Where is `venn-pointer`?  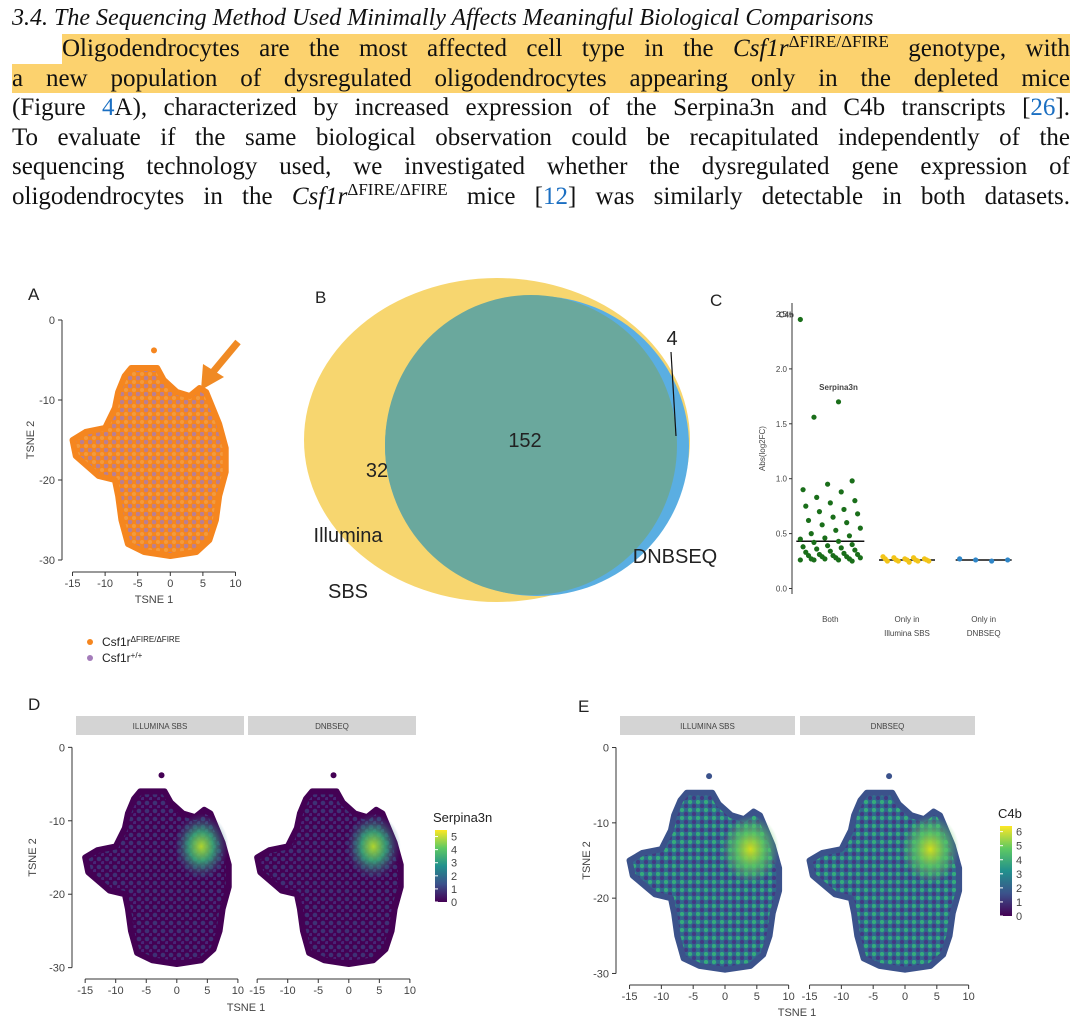
venn-pointer is located at coordinates (673, 394).